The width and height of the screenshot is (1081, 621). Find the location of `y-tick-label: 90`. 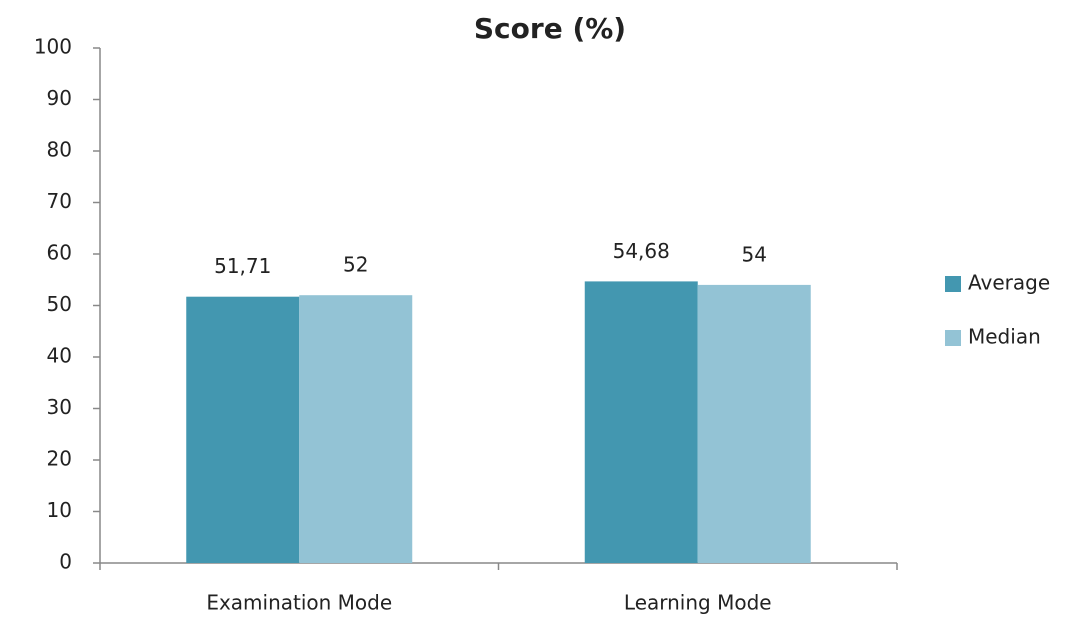

y-tick-label: 90 is located at coordinates (59, 98).